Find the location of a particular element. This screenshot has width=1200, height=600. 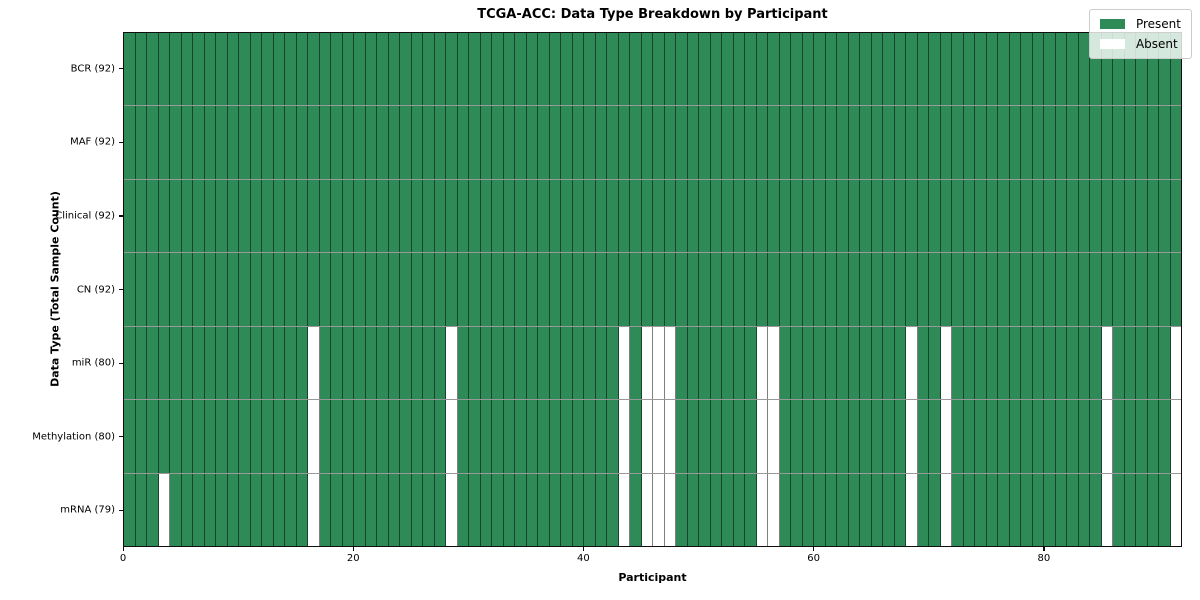

legend-item-absent: Absent is located at coordinates (1140, 44).